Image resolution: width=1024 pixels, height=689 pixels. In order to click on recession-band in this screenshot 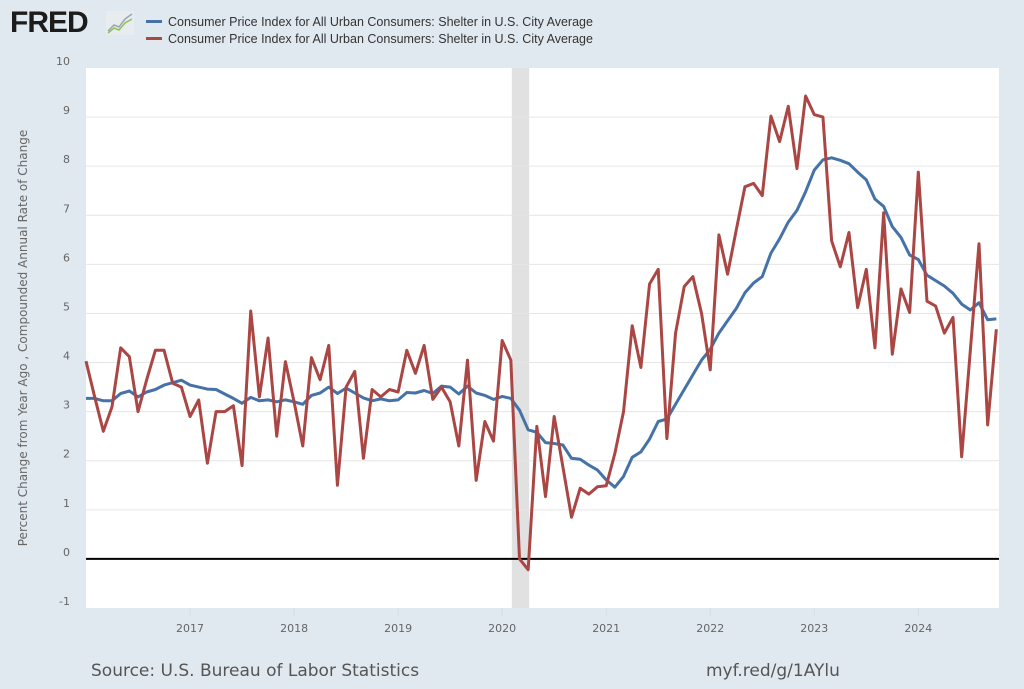, I will do `click(520, 338)`.